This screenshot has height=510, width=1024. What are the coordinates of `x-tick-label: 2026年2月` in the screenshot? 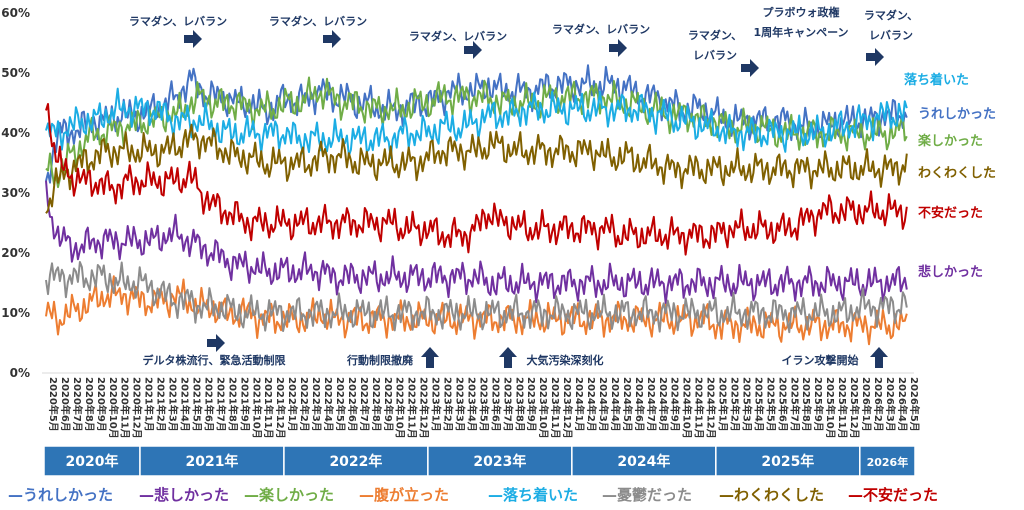 It's located at (878, 404).